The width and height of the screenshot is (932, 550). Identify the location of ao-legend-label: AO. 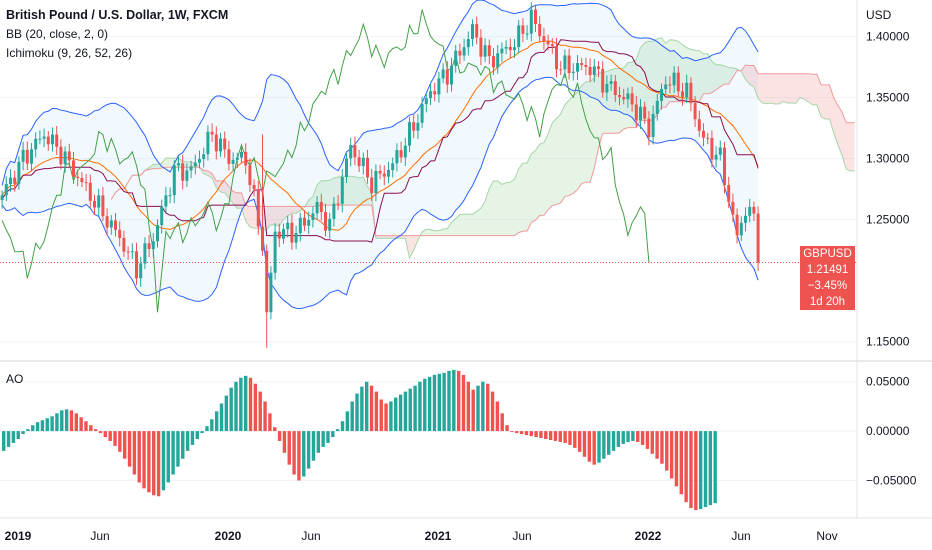
(15, 379).